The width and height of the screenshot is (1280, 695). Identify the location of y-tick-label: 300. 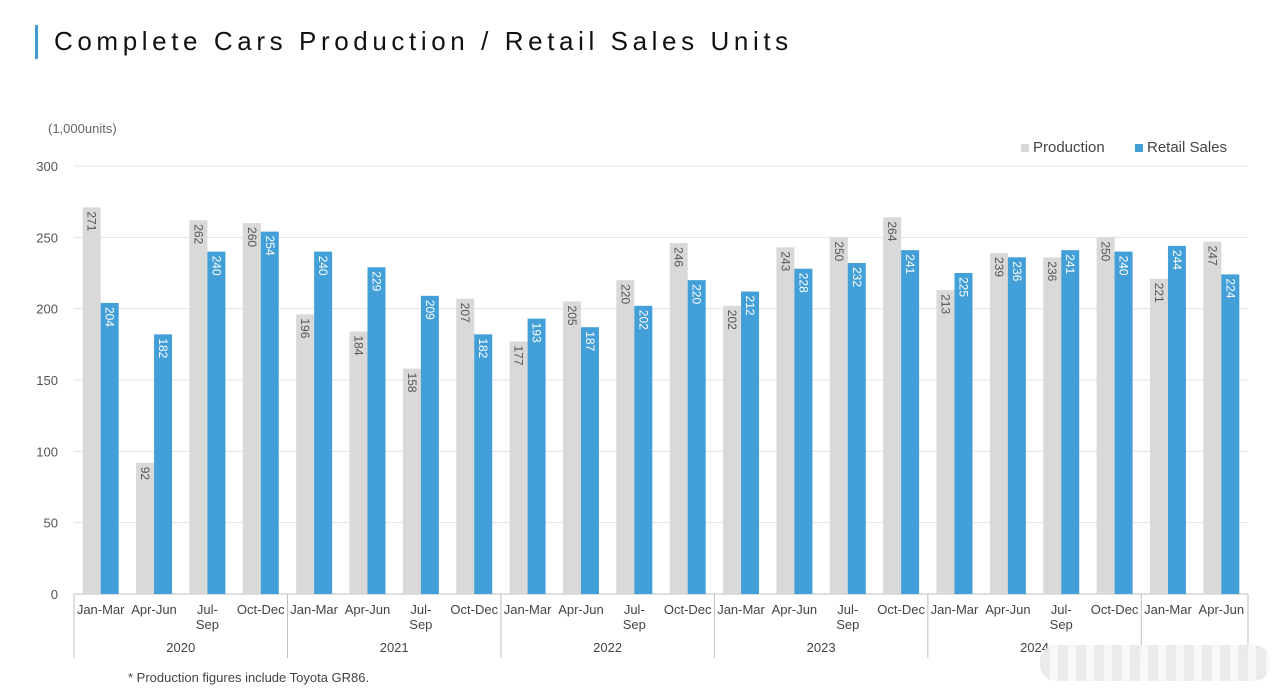
(47, 166).